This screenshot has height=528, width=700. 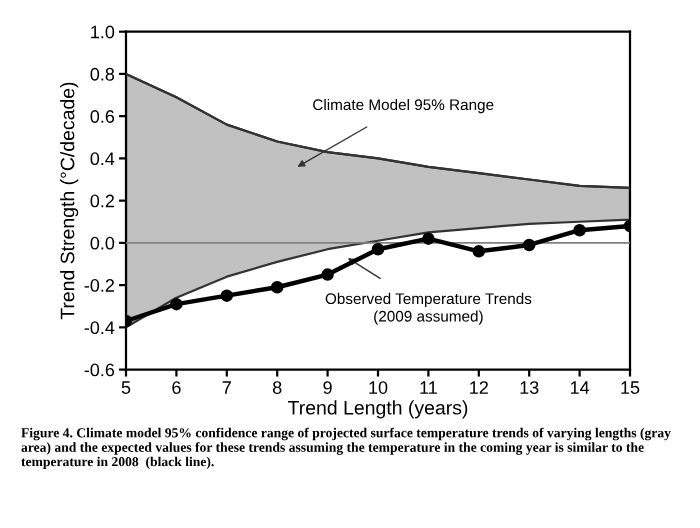 What do you see at coordinates (226, 387) in the screenshot?
I see `x-tick-label: 7` at bounding box center [226, 387].